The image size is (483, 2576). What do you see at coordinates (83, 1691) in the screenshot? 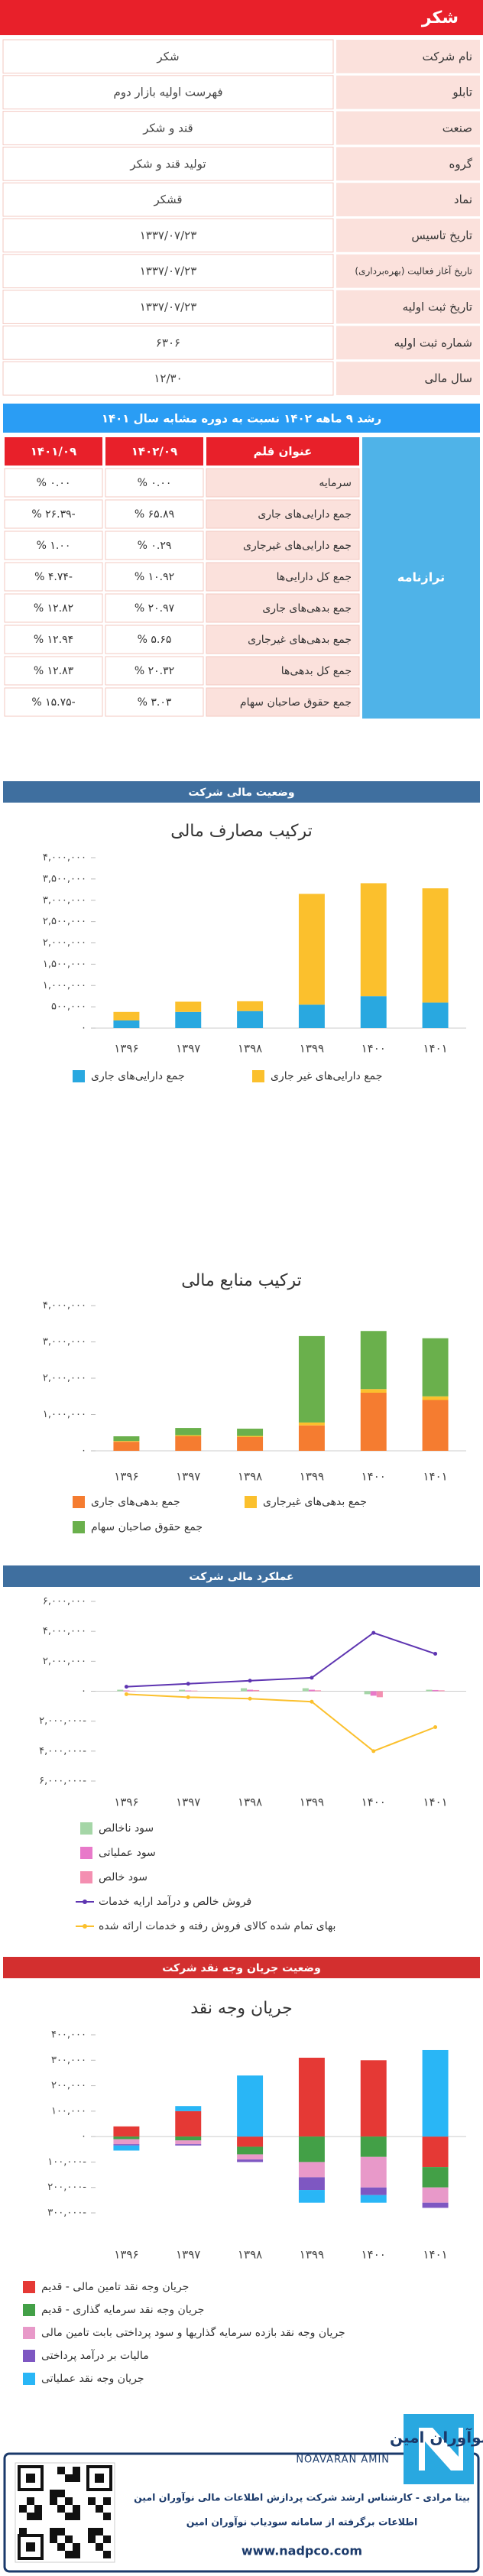
I see `y-tick-label: ۰` at bounding box center [83, 1691].